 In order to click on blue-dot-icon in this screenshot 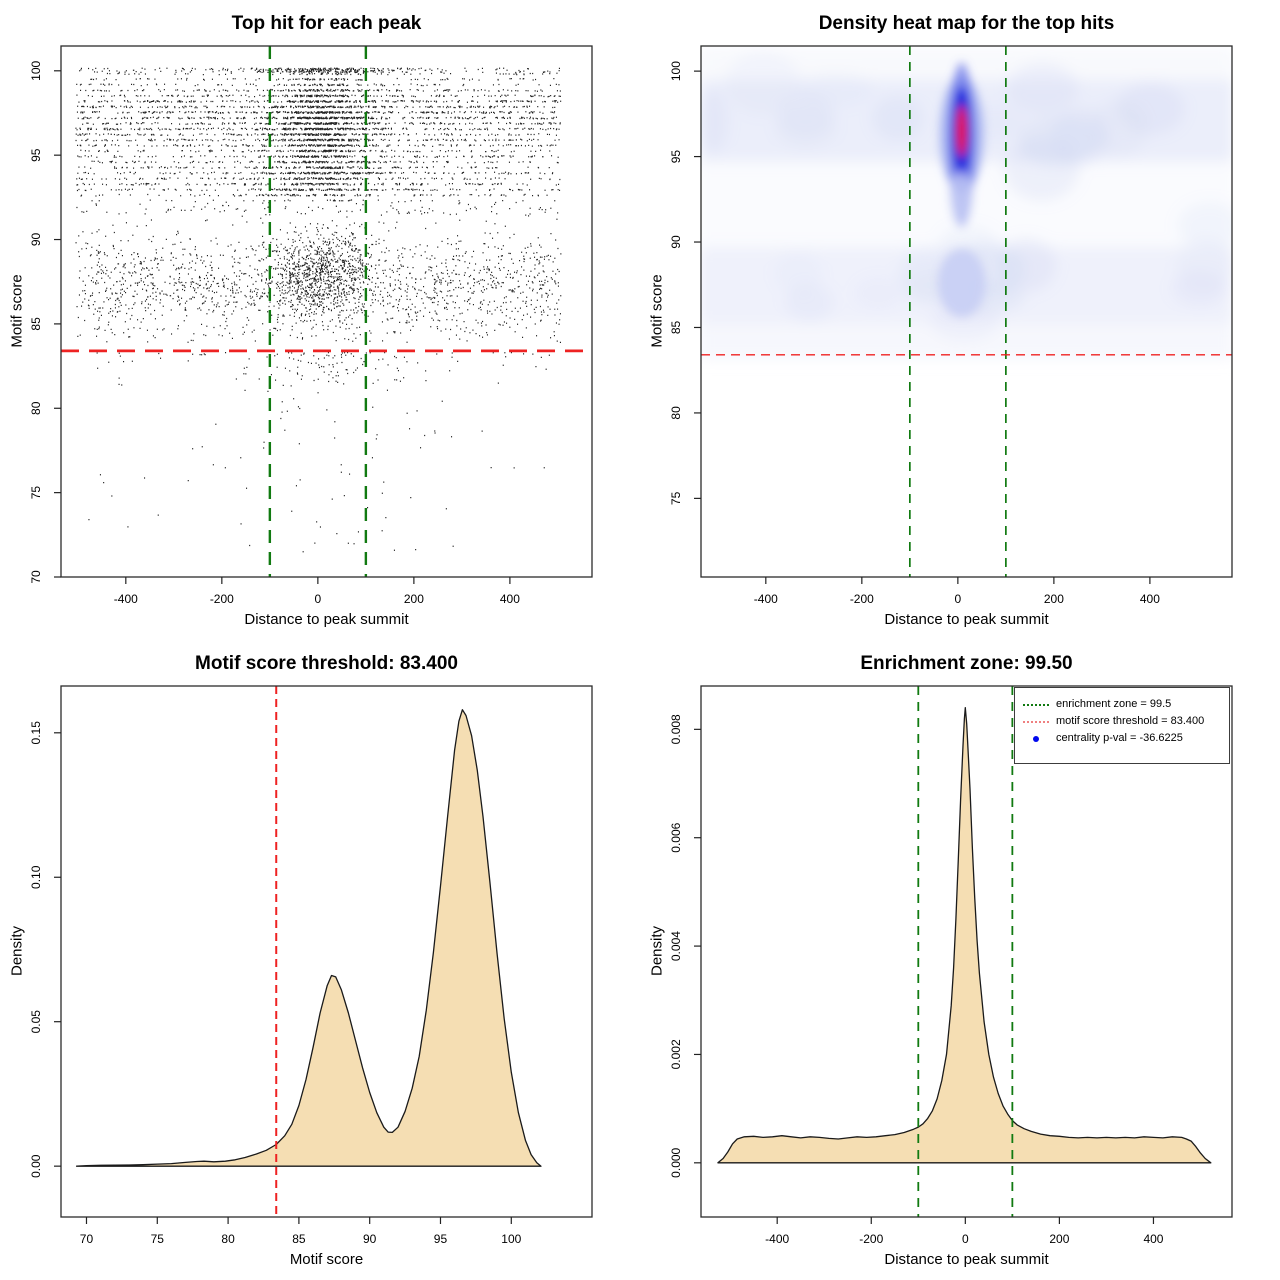, I will do `click(1036, 738)`.